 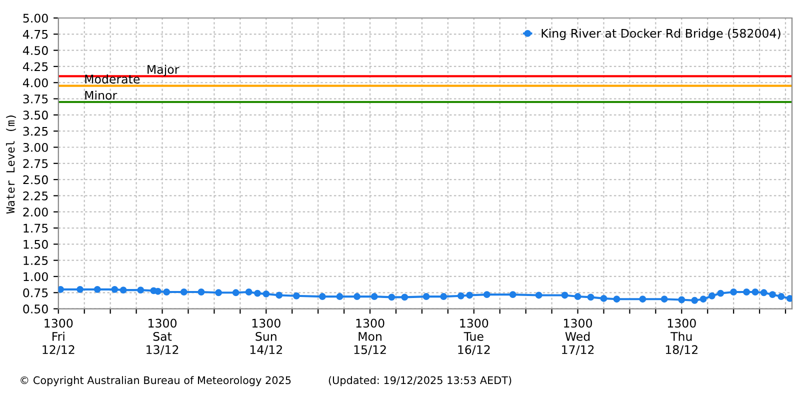 I want to click on y-tick-label: 3.25, so click(x=35, y=131).